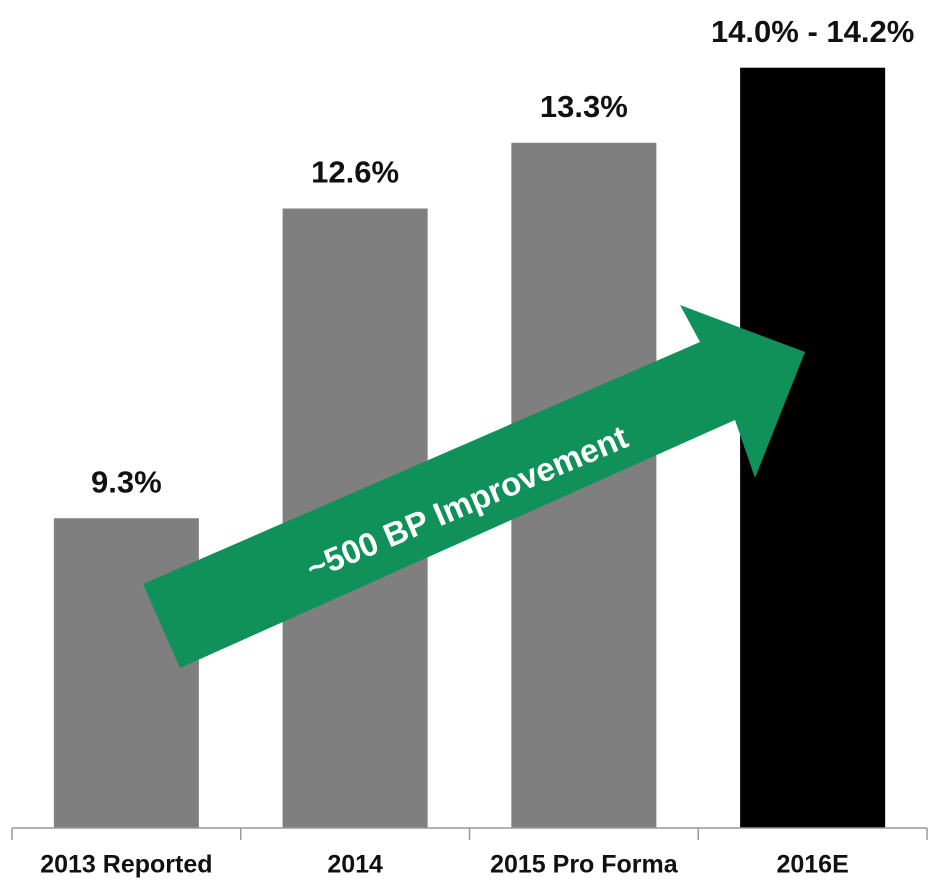  What do you see at coordinates (355, 865) in the screenshot?
I see `x-tick-label: 2014` at bounding box center [355, 865].